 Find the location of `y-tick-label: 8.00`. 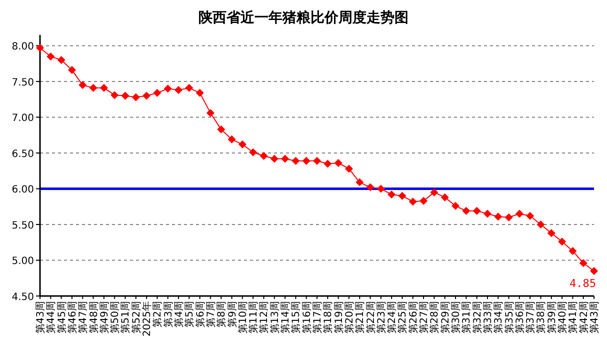

y-tick-label: 8.00 is located at coordinates (23, 47).